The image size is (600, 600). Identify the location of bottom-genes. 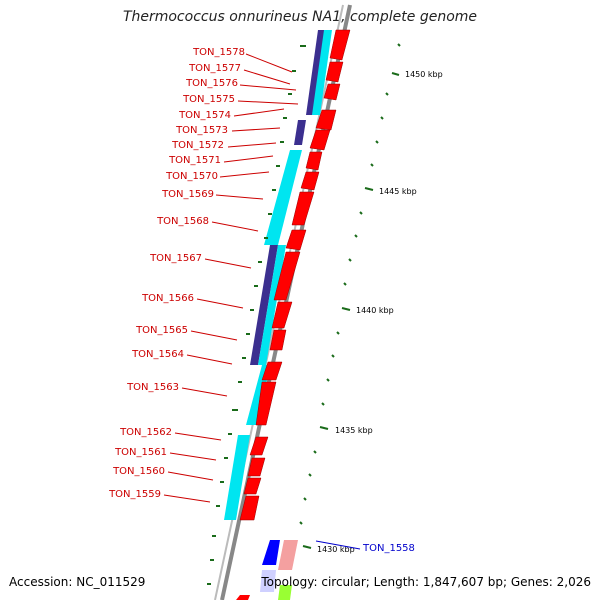
(267, 570).